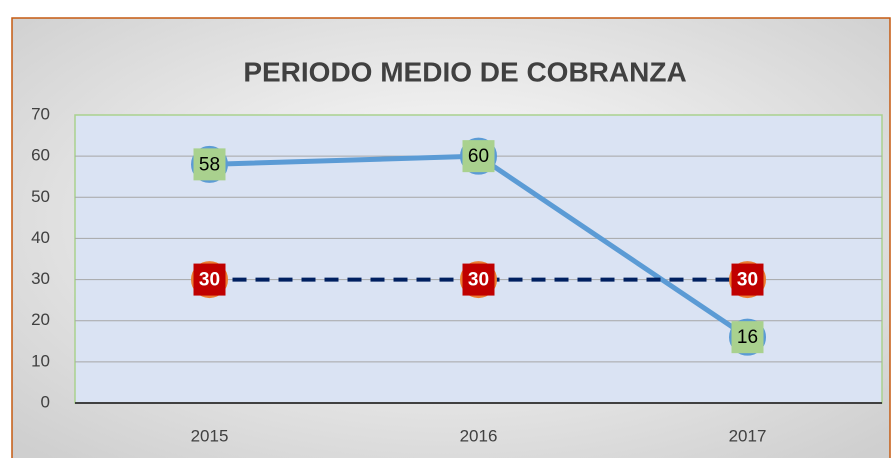  Describe the element at coordinates (748, 435) in the screenshot. I see `x-tick-label: 2017` at that location.